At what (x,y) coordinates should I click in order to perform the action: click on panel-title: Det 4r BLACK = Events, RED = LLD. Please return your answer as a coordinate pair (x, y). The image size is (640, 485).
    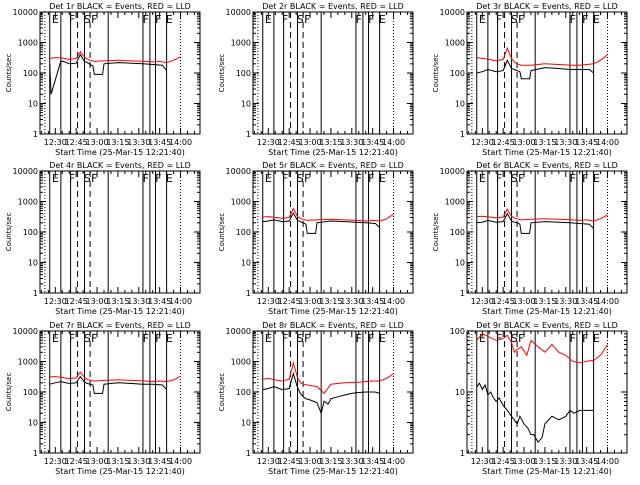
    Looking at the image, I should click on (120, 165).